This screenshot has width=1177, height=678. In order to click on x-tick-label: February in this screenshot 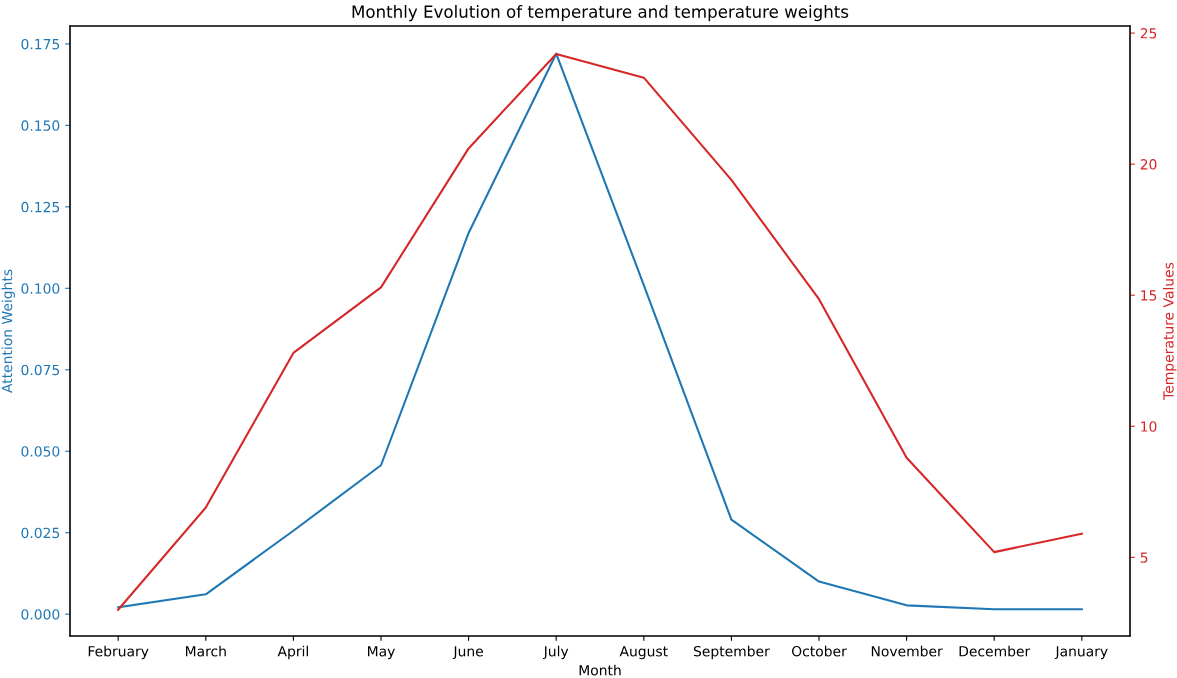, I will do `click(118, 652)`.